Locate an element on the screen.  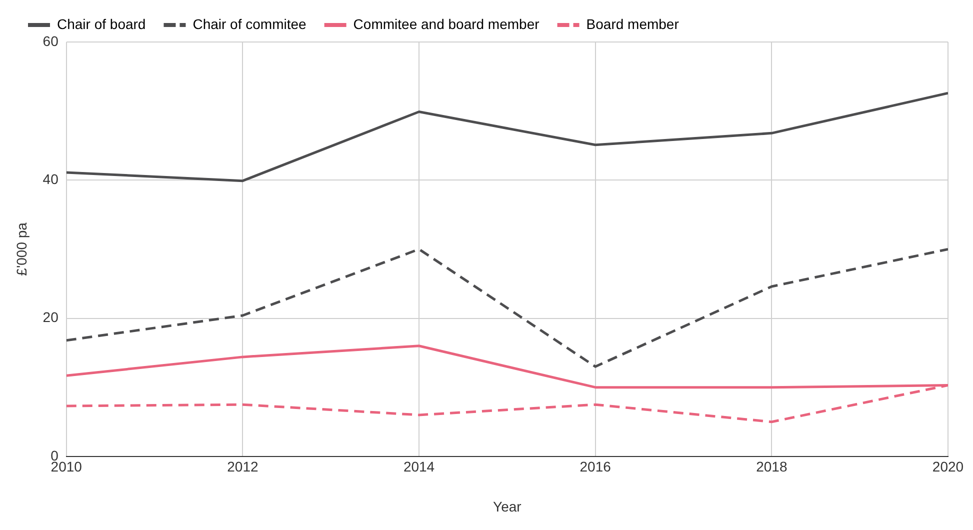
y-tick-label: 60 is located at coordinates (50, 40).